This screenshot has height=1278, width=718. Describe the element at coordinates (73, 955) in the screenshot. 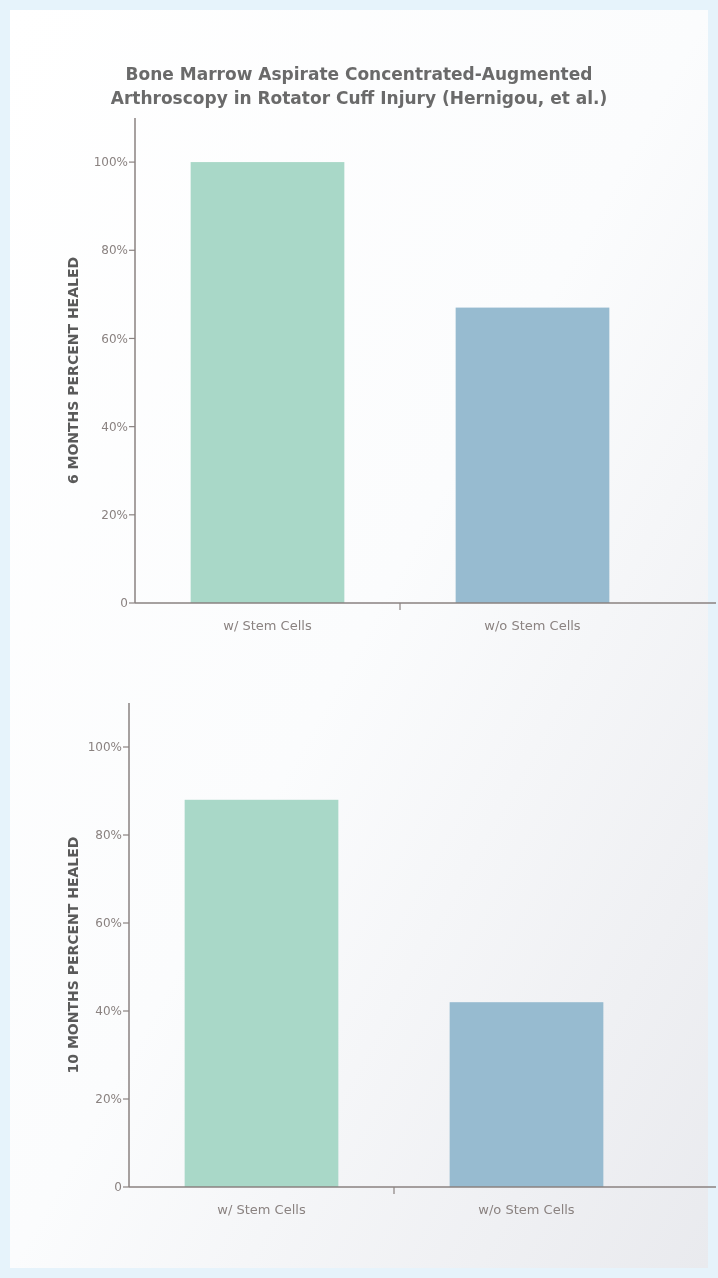

I see `y-axis-title: 10 MONTHS PERCENT HEALED` at that location.